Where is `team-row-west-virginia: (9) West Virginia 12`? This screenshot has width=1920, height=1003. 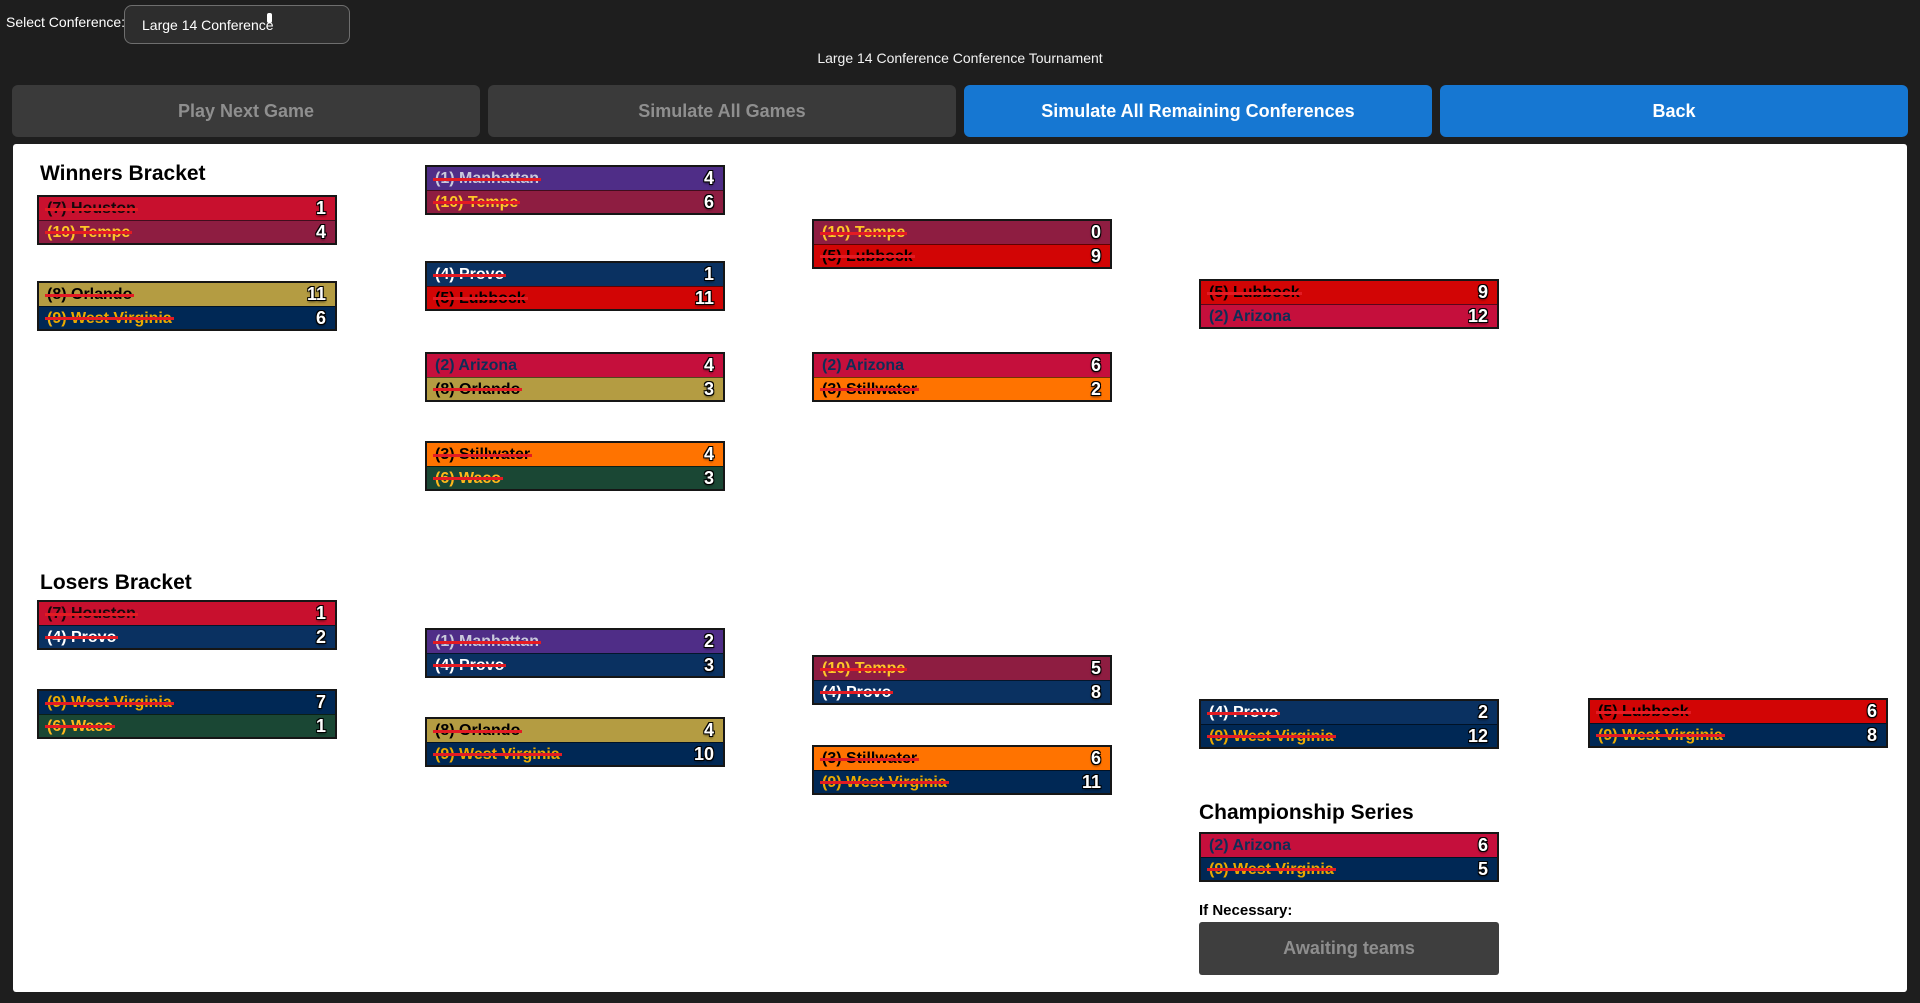
team-row-west-virginia: (9) West Virginia 12 is located at coordinates (1349, 735).